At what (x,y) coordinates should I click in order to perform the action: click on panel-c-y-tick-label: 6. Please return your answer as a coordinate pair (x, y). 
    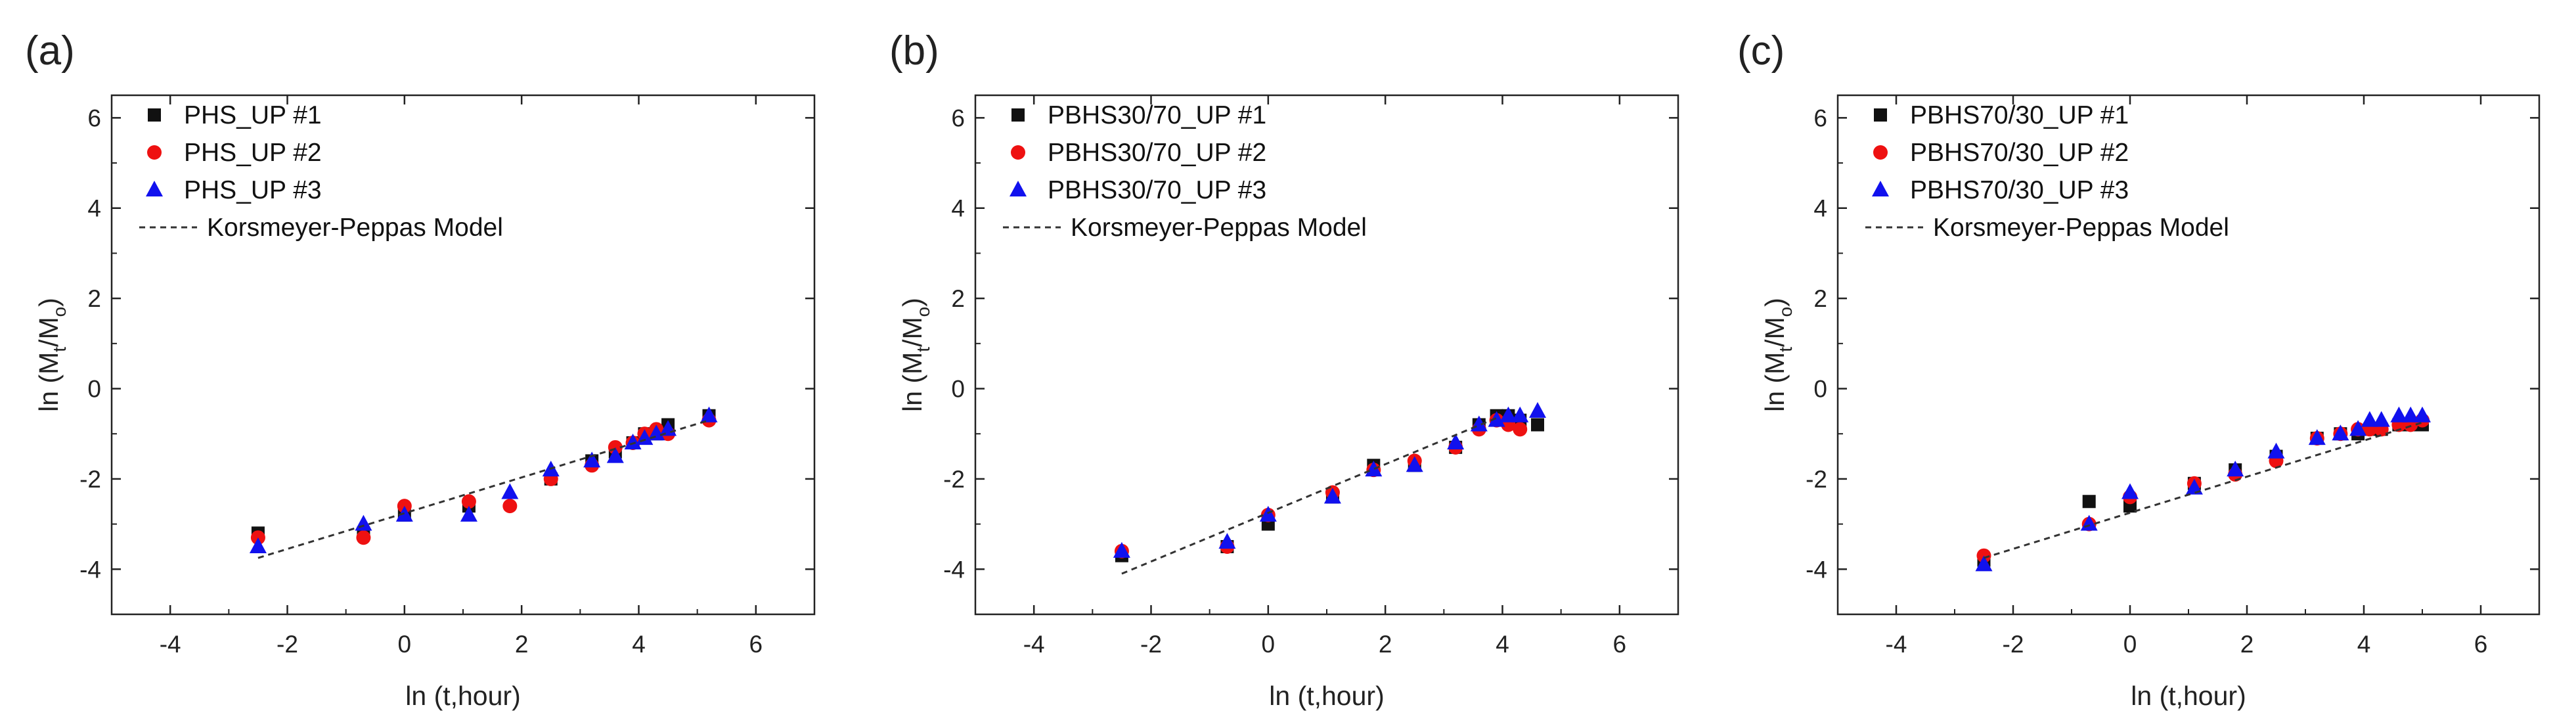
    Looking at the image, I should click on (1820, 117).